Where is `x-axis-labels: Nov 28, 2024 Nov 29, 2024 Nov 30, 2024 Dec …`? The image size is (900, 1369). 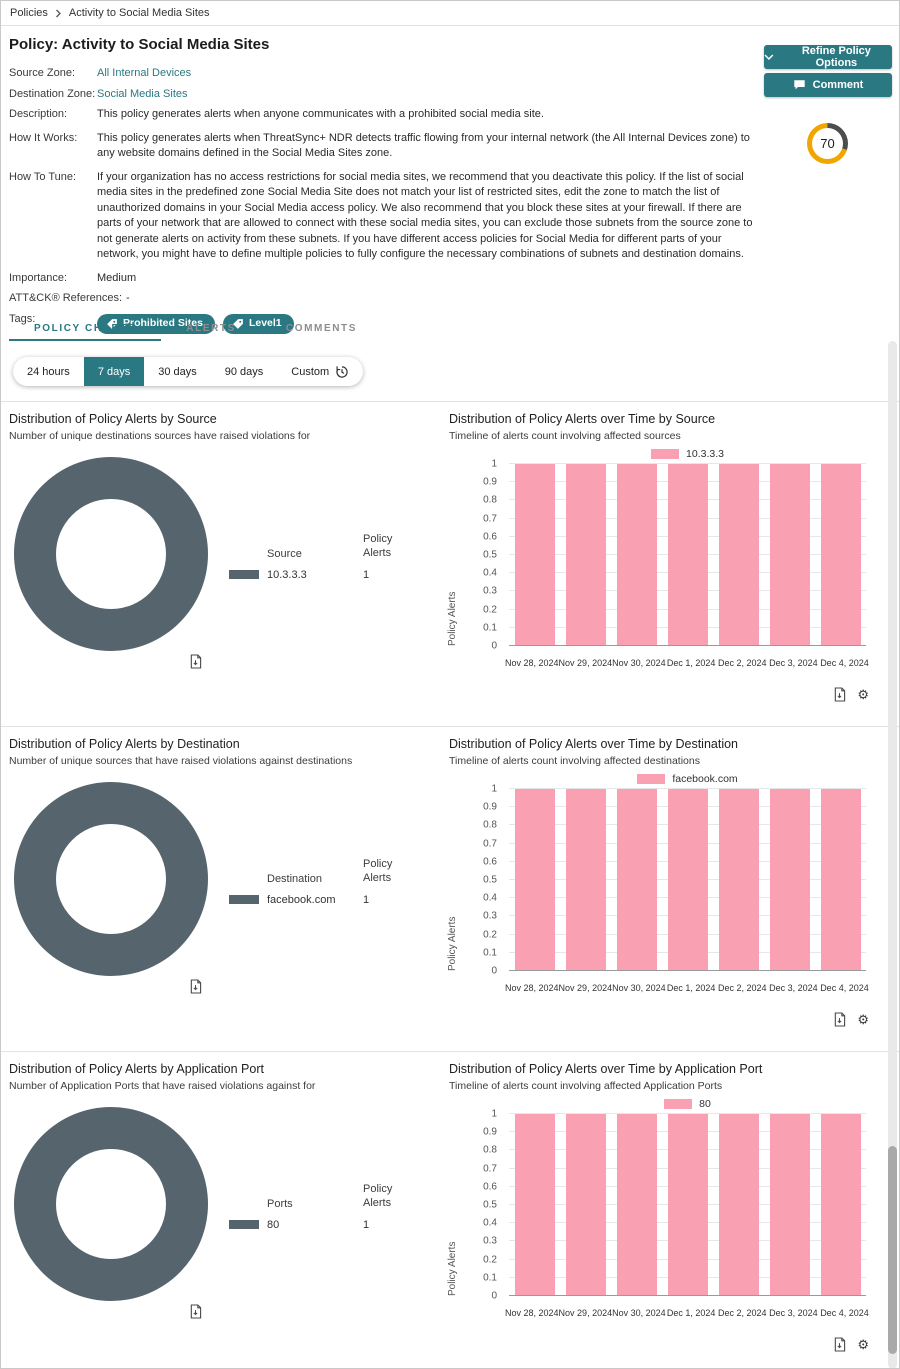
x-axis-labels: Nov 28, 2024 Nov 29, 2024 Nov 30, 2024 Dec … is located at coordinates (687, 1313).